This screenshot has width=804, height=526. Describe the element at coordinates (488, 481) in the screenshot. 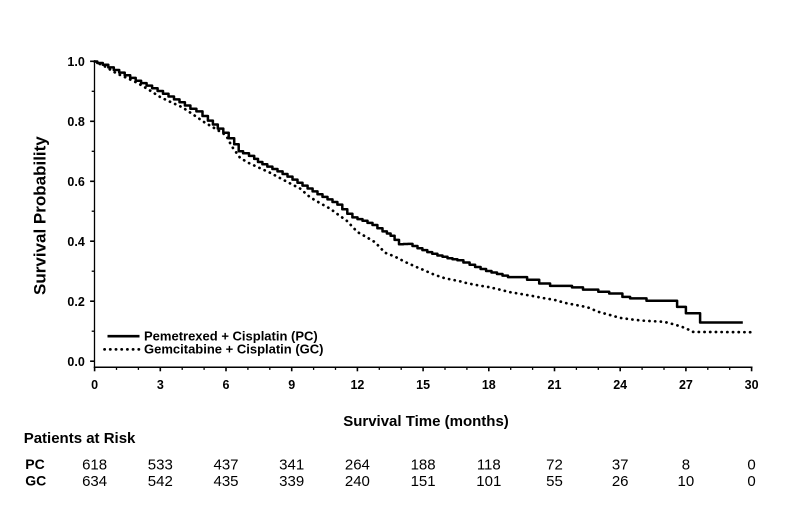

I see `svg-text: 101` at that location.